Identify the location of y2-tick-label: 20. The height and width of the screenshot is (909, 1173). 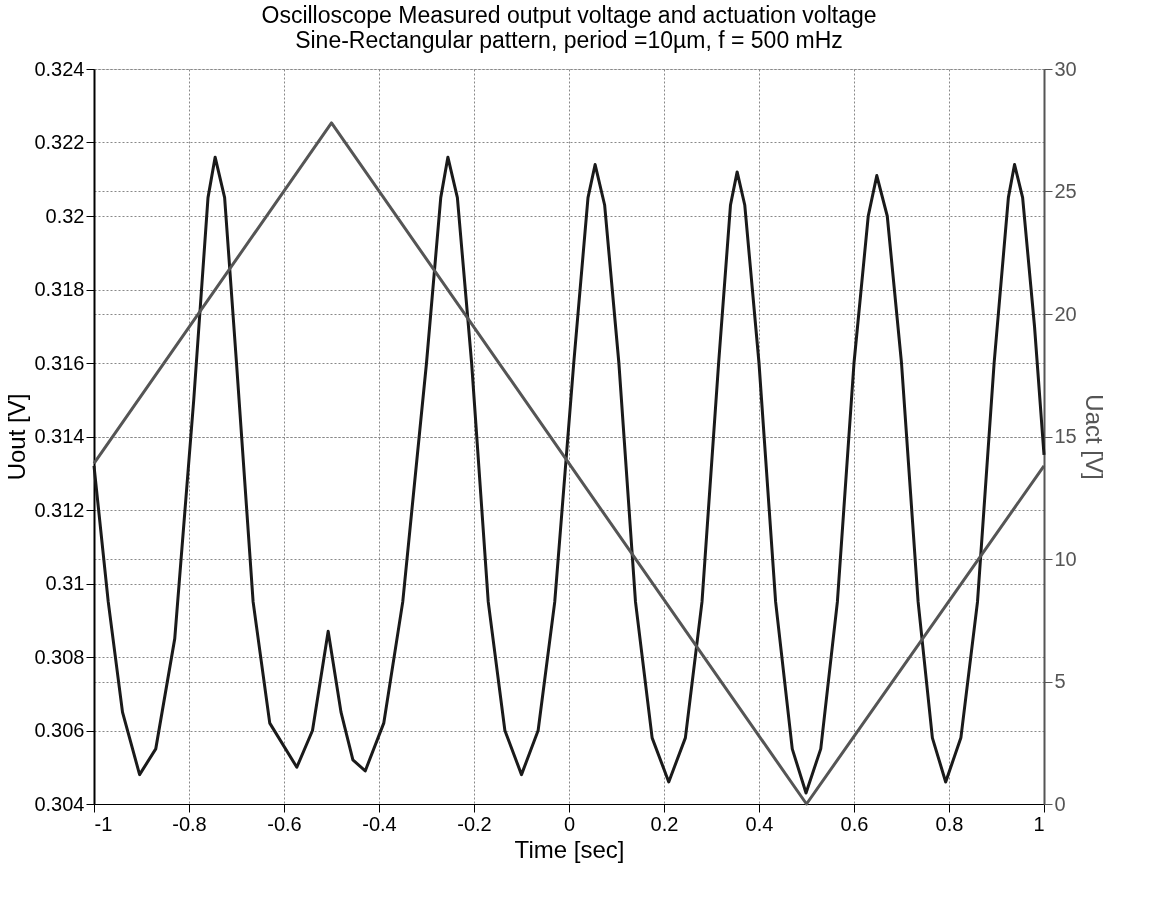
(1065, 313).